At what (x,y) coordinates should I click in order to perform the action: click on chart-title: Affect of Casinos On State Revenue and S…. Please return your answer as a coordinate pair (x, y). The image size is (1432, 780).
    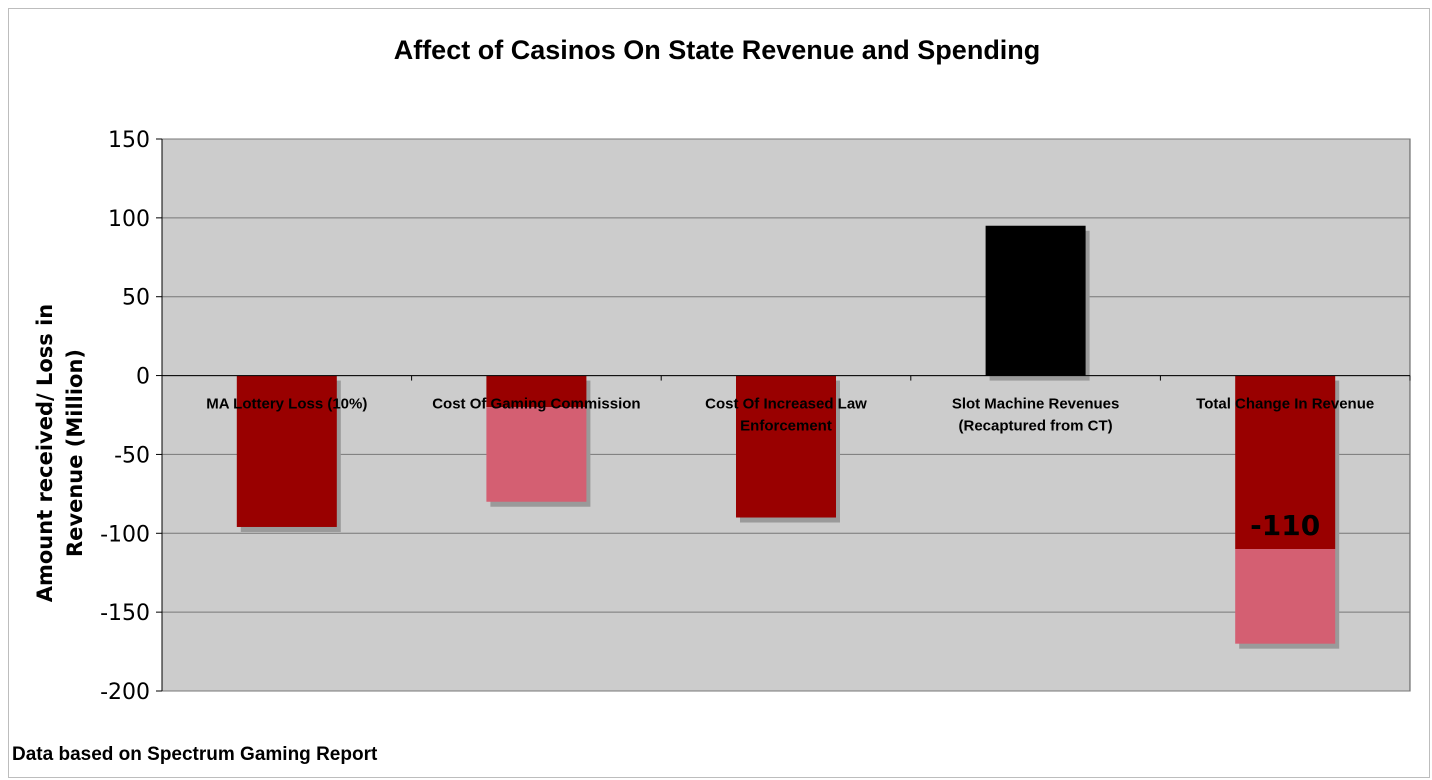
    Looking at the image, I should click on (717, 50).